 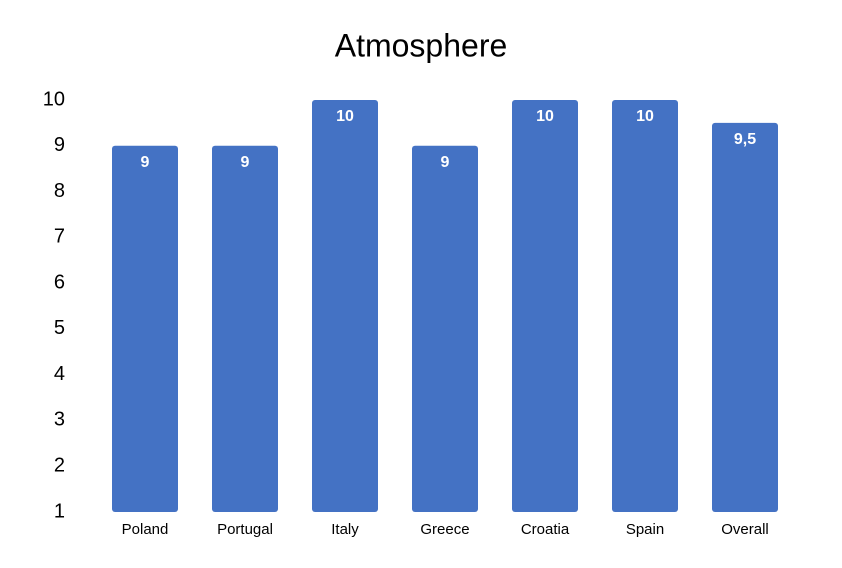 I want to click on y-tick-label: 4, so click(x=59, y=374).